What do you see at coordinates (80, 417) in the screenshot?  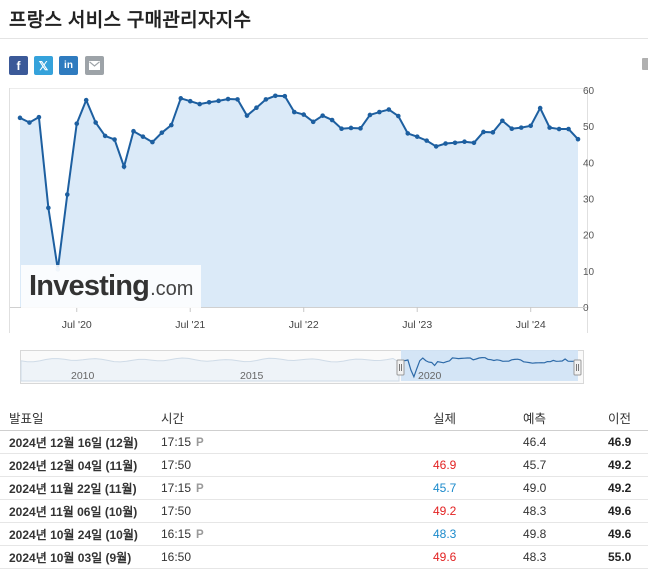 I see `header-release-date: 발표일` at bounding box center [80, 417].